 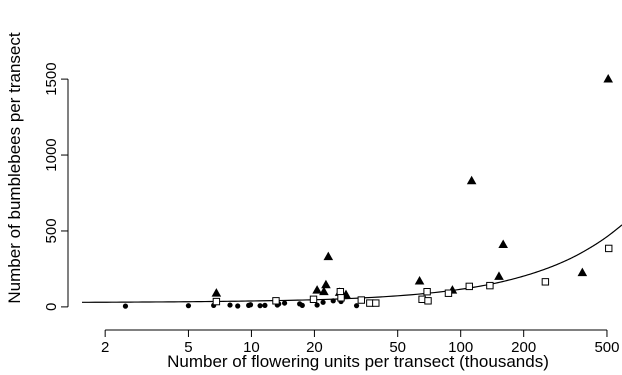 What do you see at coordinates (51, 78) in the screenshot?
I see `y-tick-label: 1500` at bounding box center [51, 78].